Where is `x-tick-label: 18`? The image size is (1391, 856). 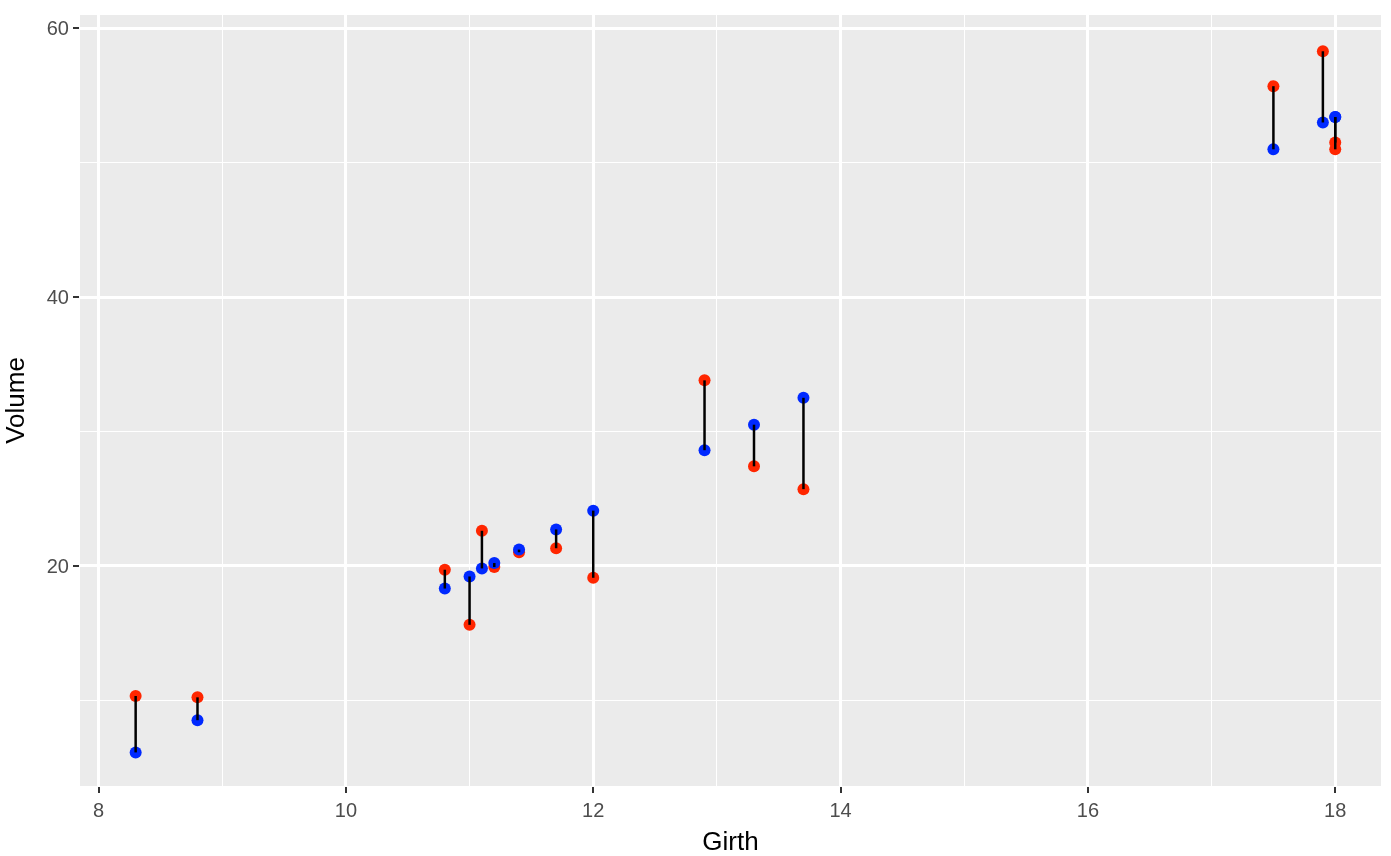 x-tick-label: 18 is located at coordinates (1335, 810).